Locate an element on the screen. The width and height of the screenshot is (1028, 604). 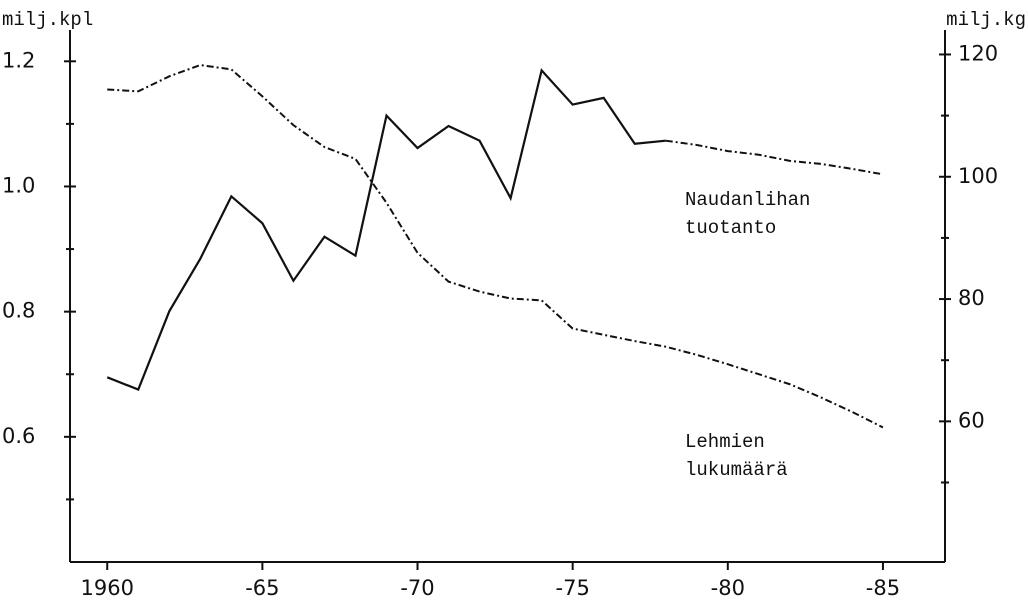
y-tick-label: 1.0 is located at coordinates (18, 185).